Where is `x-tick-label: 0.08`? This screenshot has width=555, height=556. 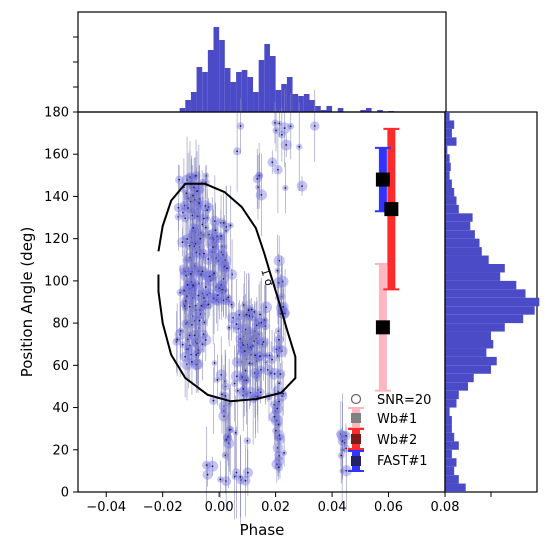
x-tick-label: 0.08 is located at coordinates (445, 507).